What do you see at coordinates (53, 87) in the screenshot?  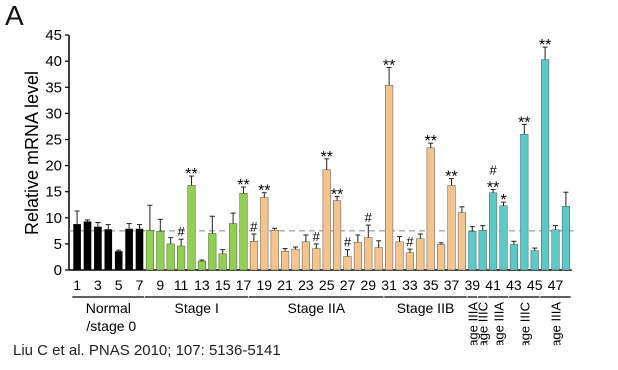 I see `y-tick-label: 35` at bounding box center [53, 87].